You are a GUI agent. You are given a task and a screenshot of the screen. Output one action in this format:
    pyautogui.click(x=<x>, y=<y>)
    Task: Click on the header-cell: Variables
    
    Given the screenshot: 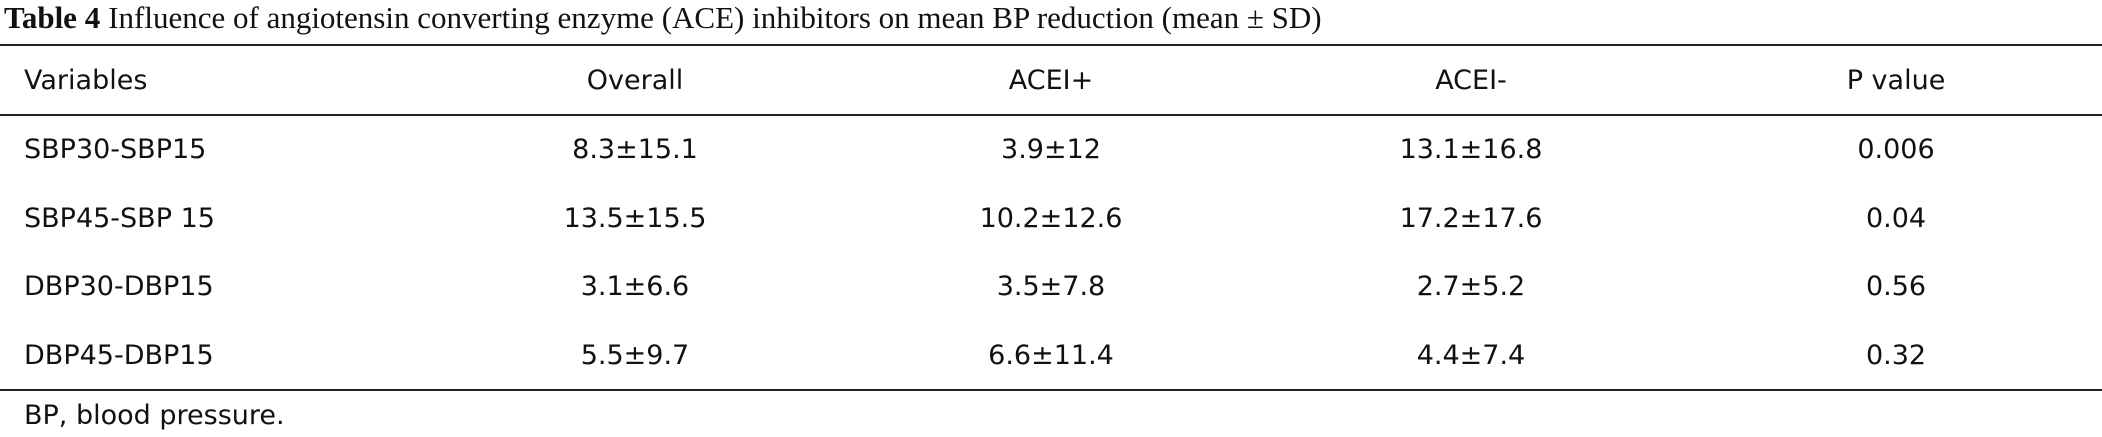 What is the action you would take?
    pyautogui.click(x=86, y=80)
    